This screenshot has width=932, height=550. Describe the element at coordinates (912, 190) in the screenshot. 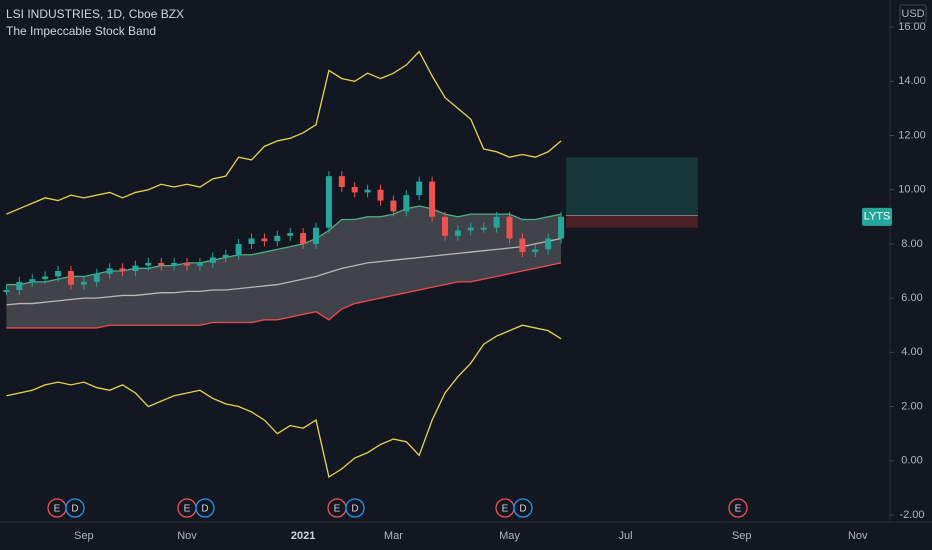

I see `y-tick-label: 10.00` at that location.